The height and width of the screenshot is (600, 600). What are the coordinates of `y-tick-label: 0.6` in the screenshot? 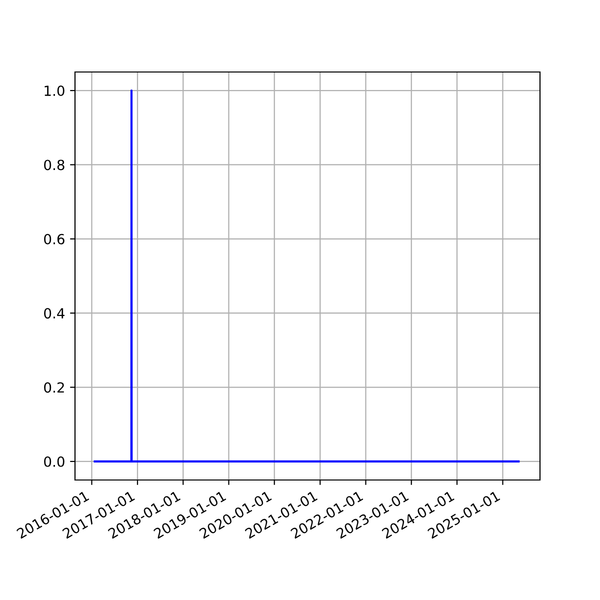 It's located at (54, 239).